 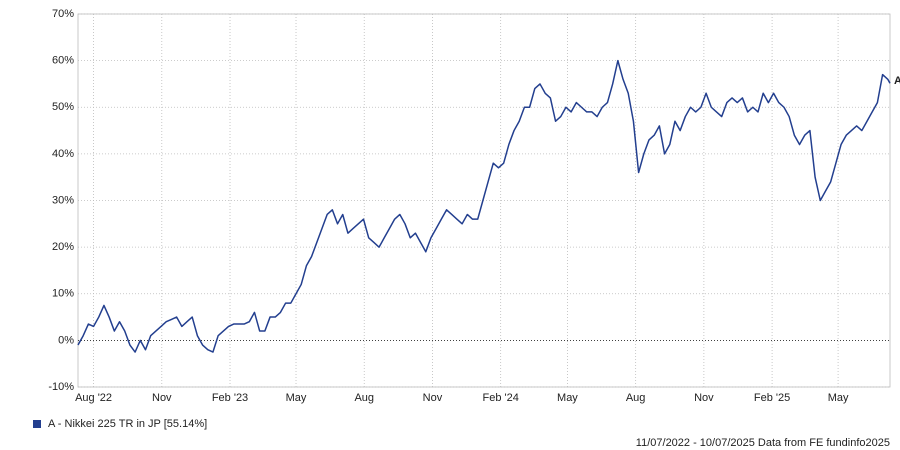 I want to click on end-label: A, so click(x=897, y=81).